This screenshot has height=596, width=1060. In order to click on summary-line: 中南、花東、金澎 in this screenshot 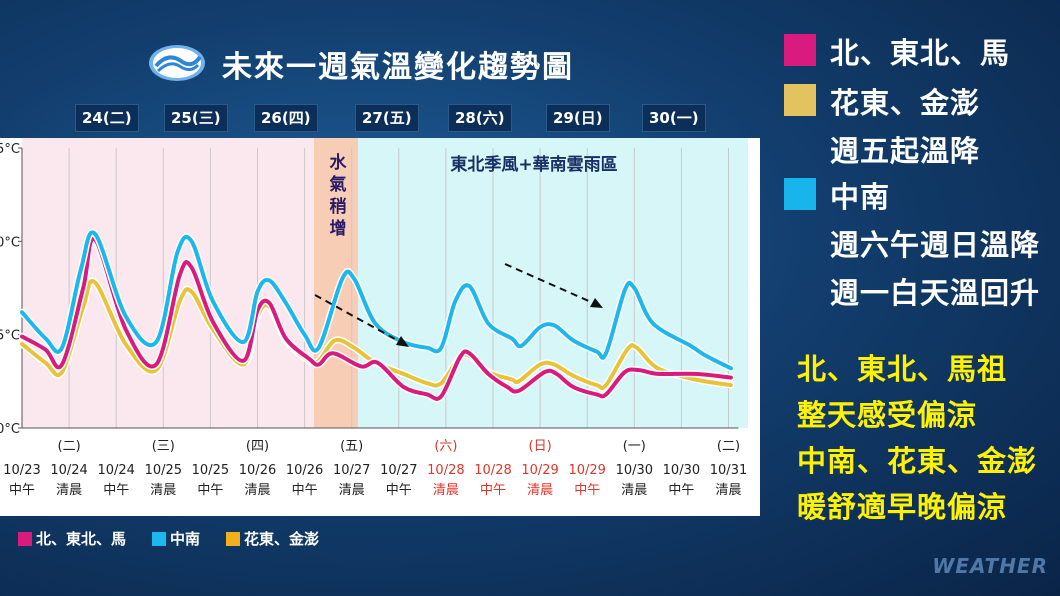, I will do `click(917, 461)`.